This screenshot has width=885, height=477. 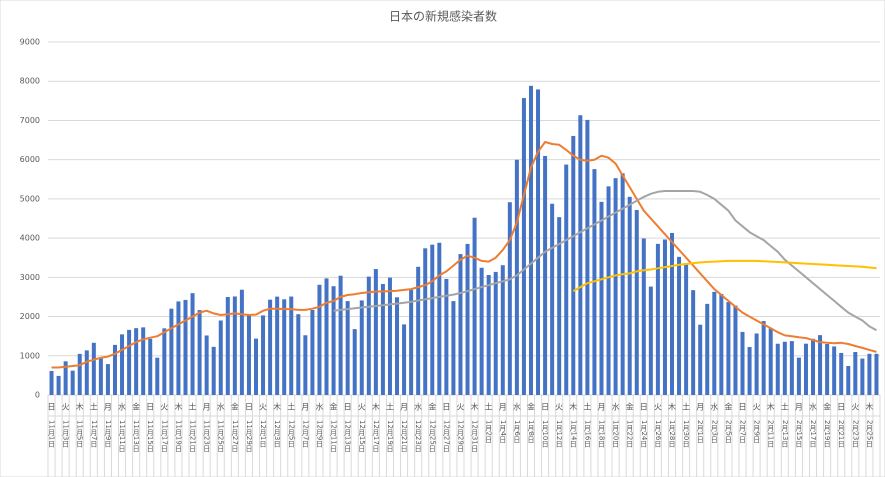 What do you see at coordinates (37, 395) in the screenshot?
I see `y-tick-label: 0` at bounding box center [37, 395].